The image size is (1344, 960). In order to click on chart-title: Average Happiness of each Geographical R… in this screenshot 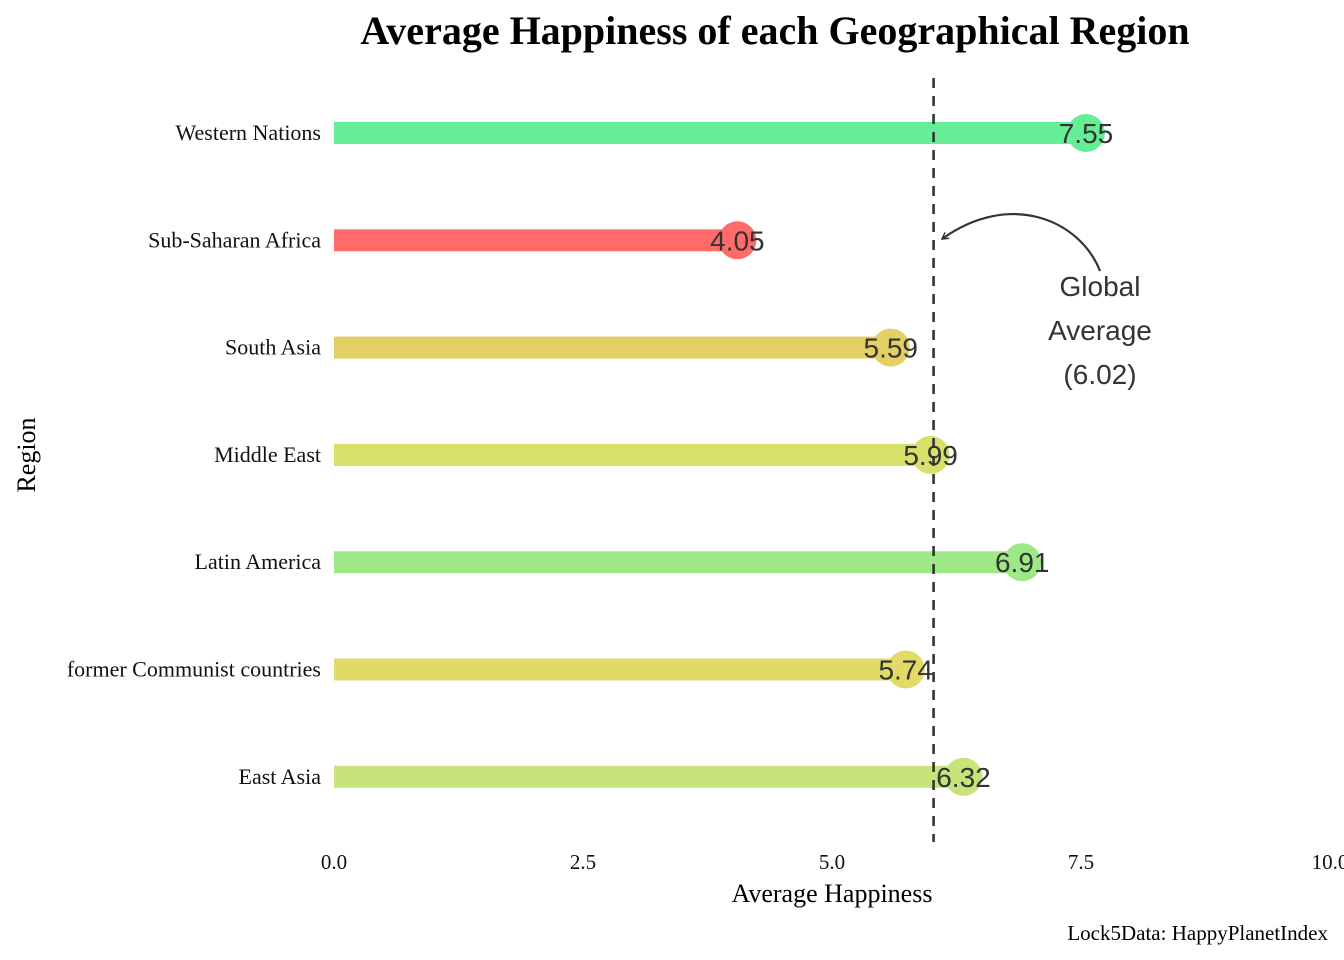, I will do `click(774, 30)`.